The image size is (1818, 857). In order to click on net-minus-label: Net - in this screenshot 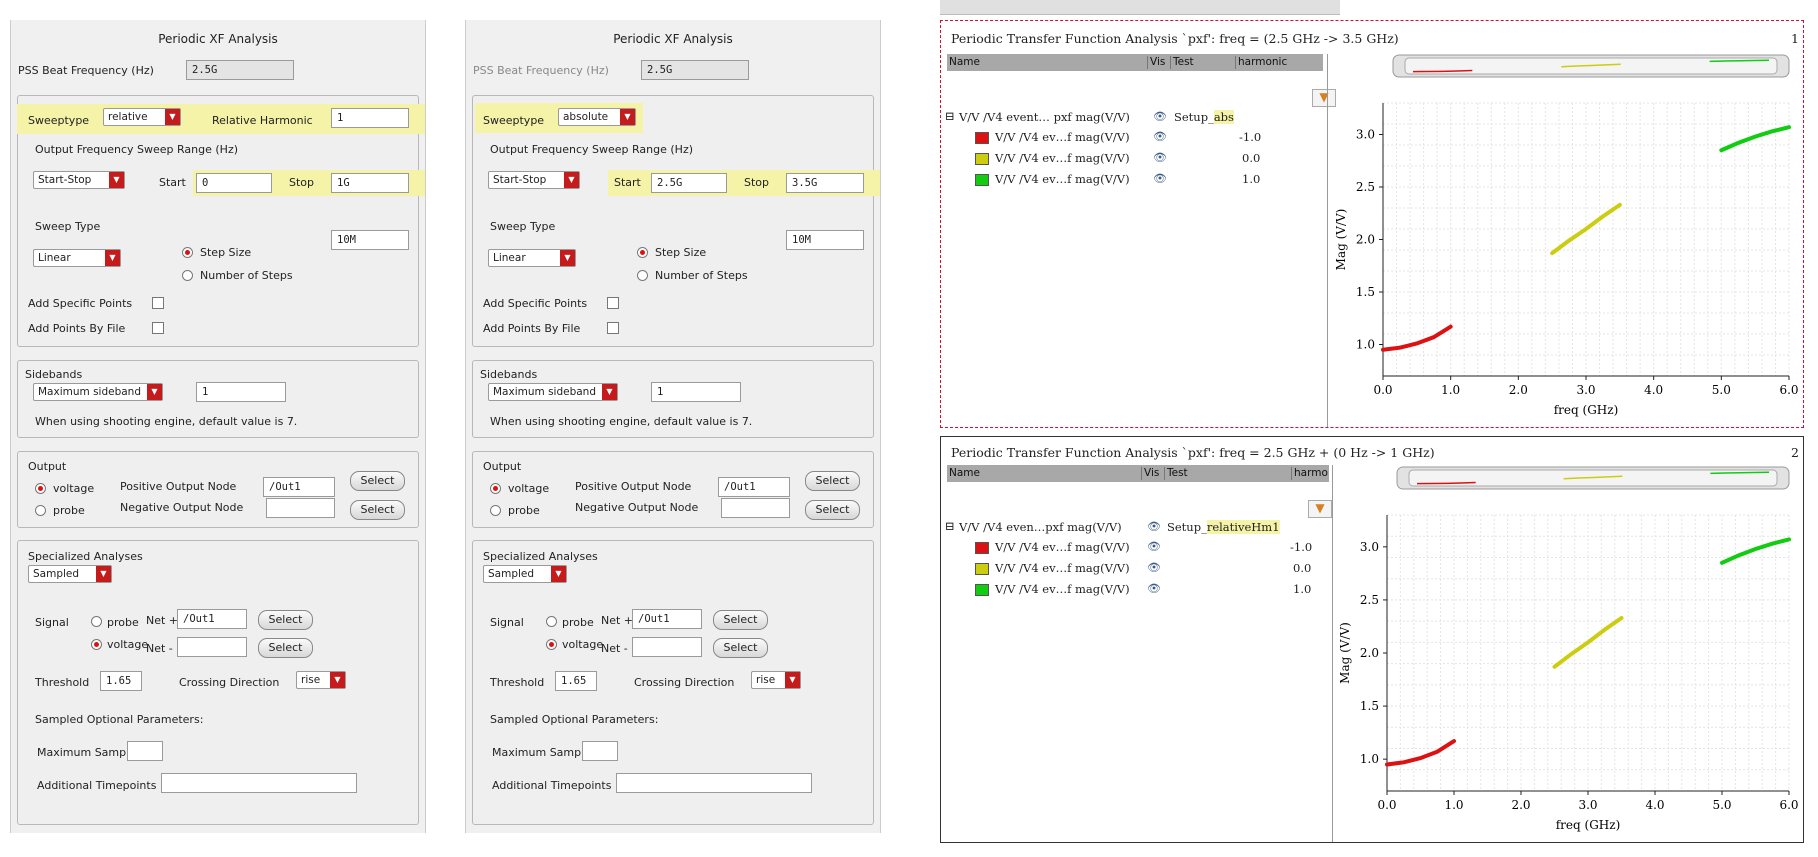, I will do `click(159, 648)`.